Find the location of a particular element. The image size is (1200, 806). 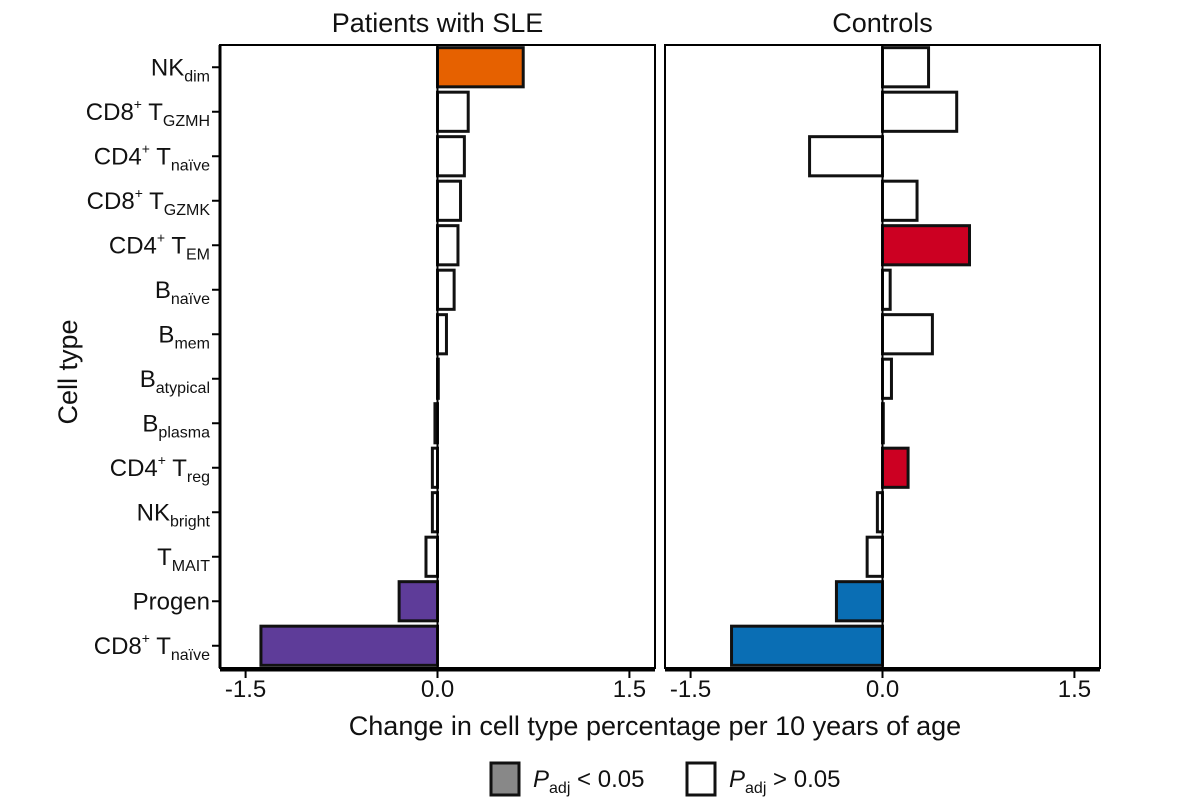

y-tick-label-0: NKdim is located at coordinates (180, 69).